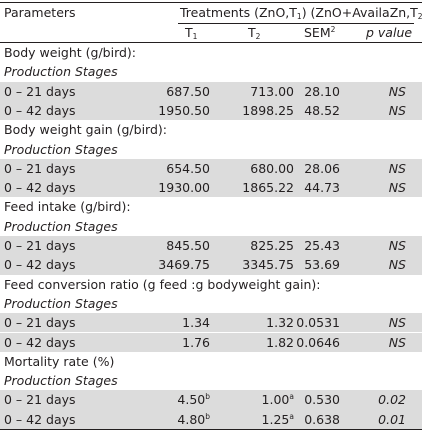  What do you see at coordinates (322, 91) in the screenshot?
I see `value-sem: 28.10` at bounding box center [322, 91].